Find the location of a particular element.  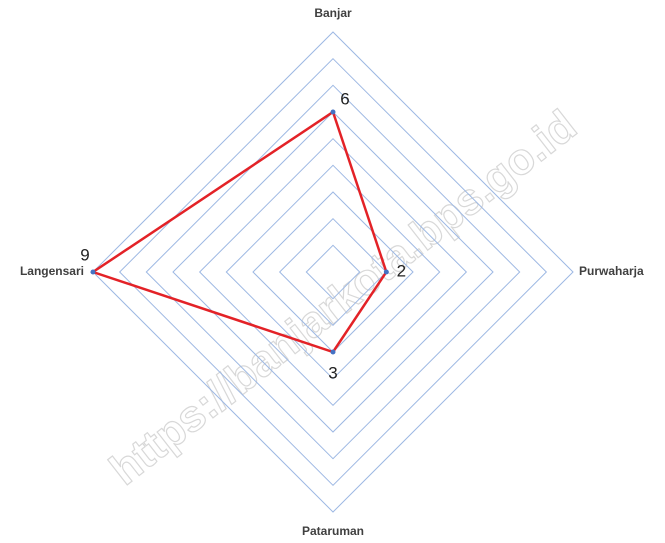

category-label: Pataruman is located at coordinates (333, 531).